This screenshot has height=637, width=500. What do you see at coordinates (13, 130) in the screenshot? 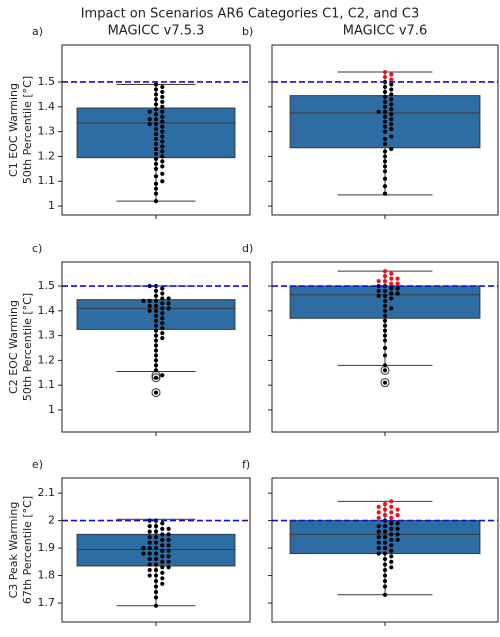
I see `y-axis-label: C1 EOC Warming` at bounding box center [13, 130].